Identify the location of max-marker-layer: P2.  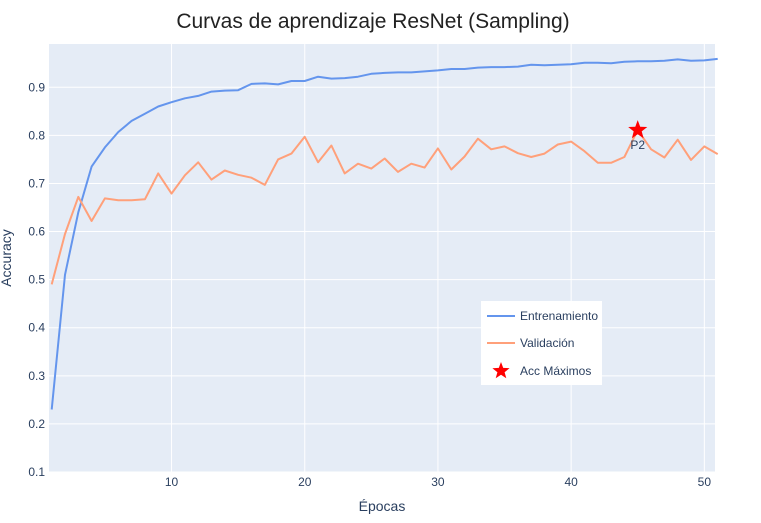
(638, 136).